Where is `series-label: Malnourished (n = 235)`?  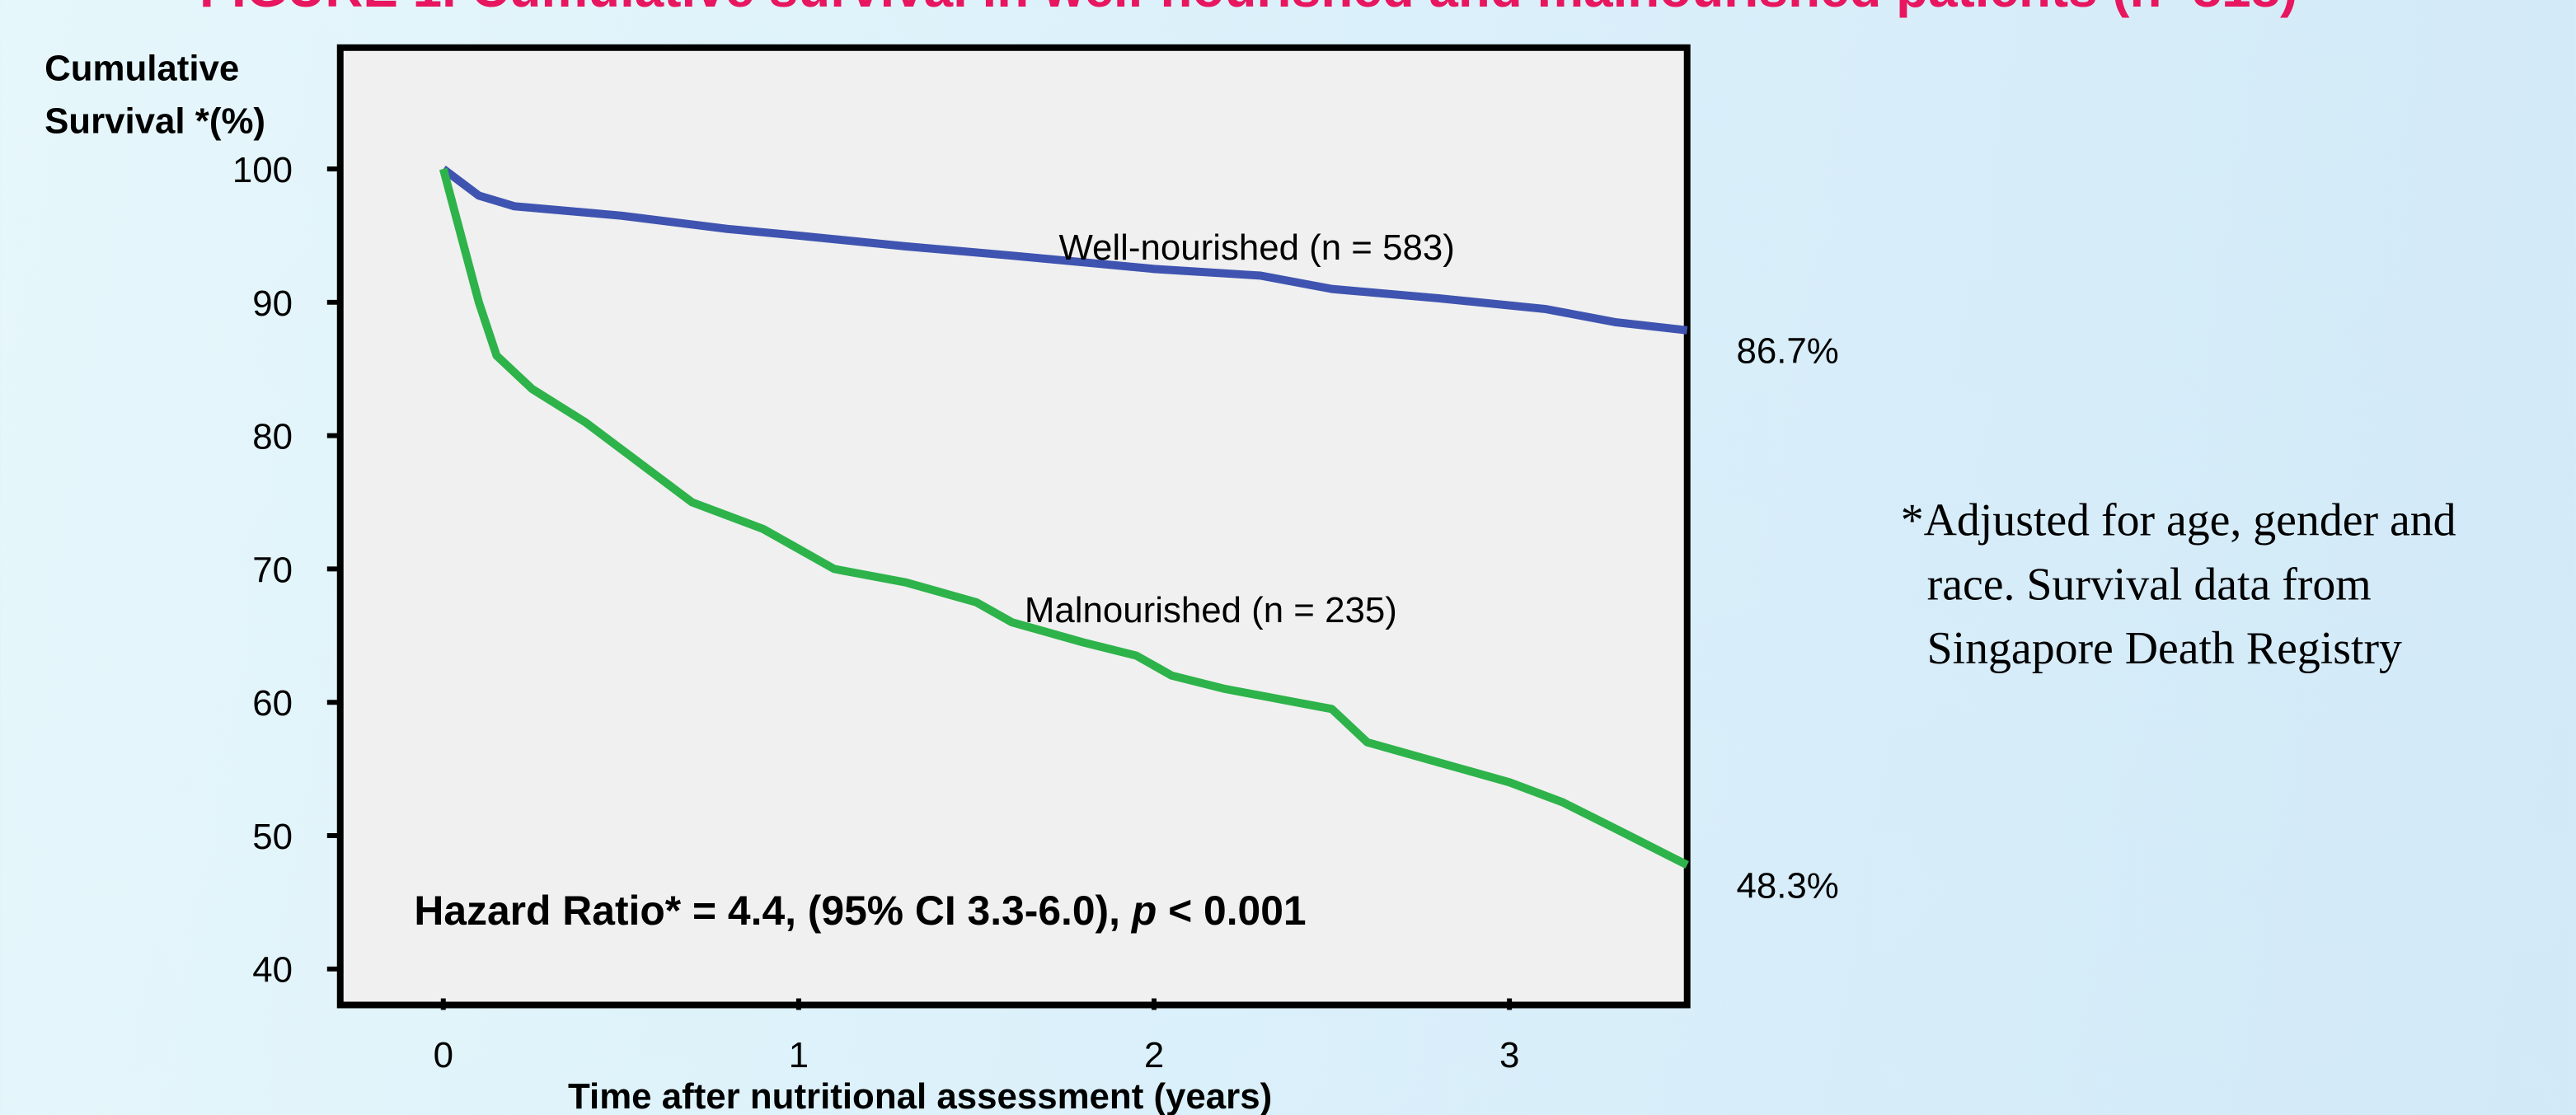 series-label: Malnourished (n = 235) is located at coordinates (1211, 610).